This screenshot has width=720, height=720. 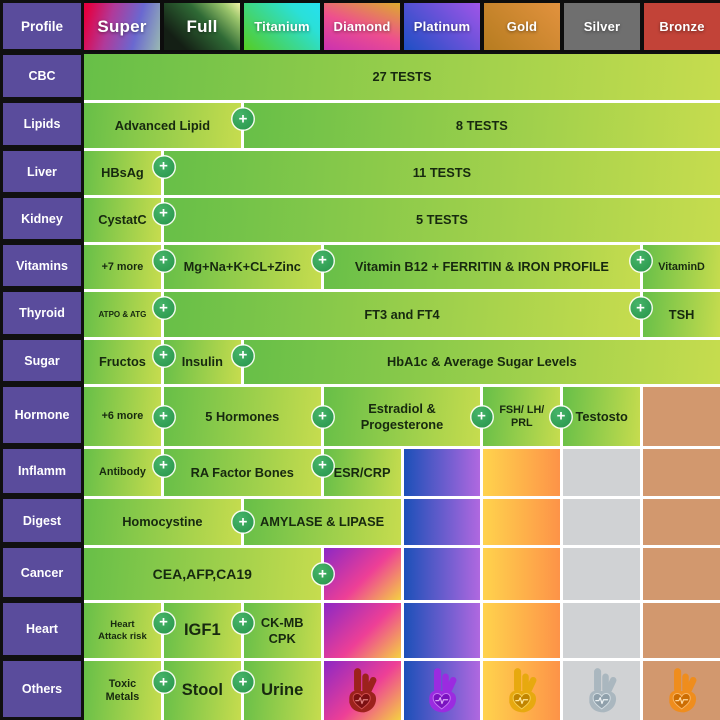 I want to click on column-header-silver: Silver, so click(x=602, y=26).